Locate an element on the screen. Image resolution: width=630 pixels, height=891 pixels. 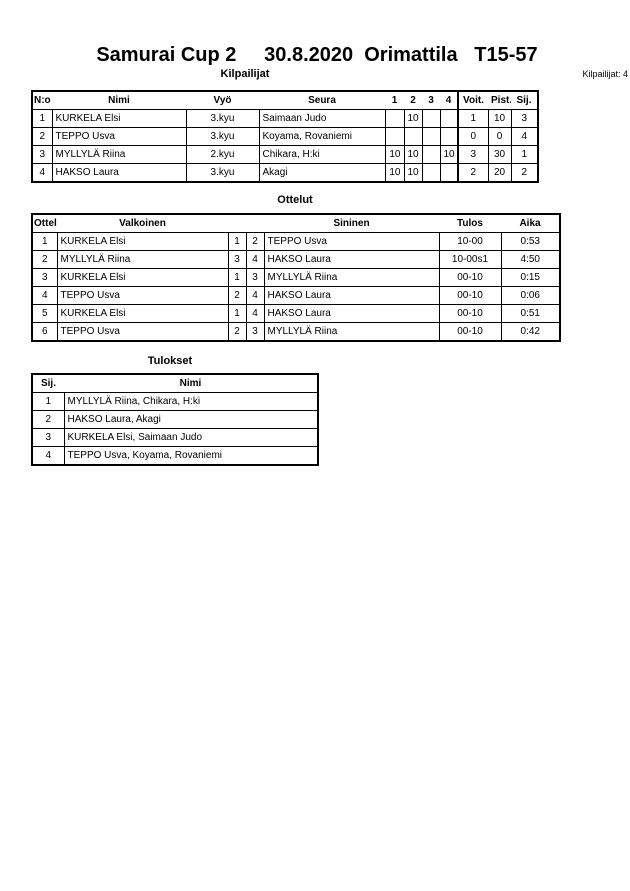
competitors-heading: Kilpailijat is located at coordinates (245, 74).